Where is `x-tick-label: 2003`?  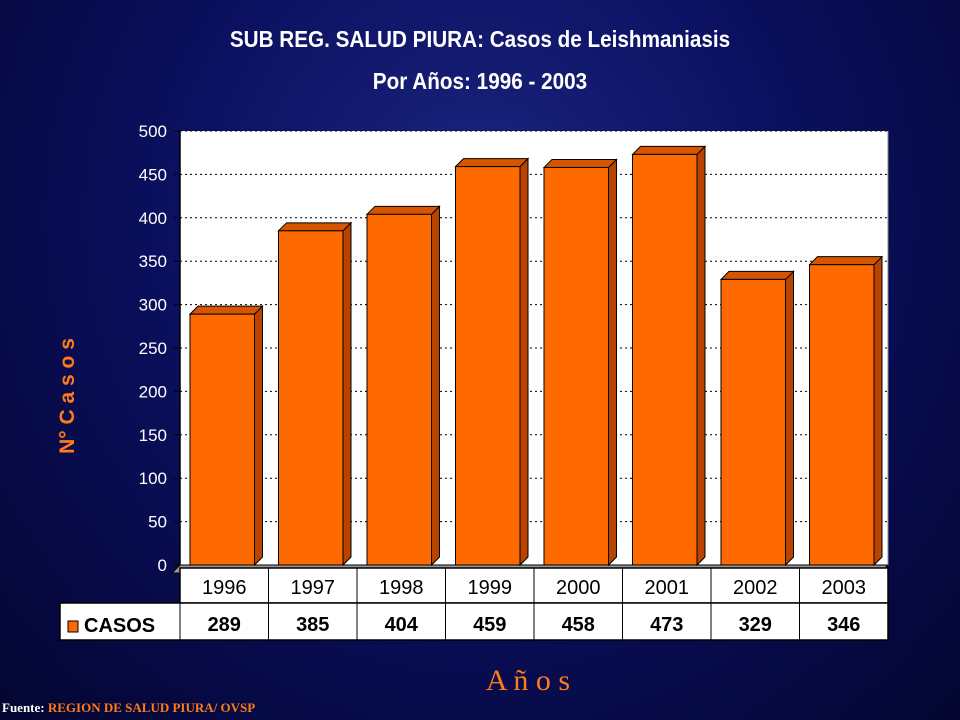
x-tick-label: 2003 is located at coordinates (844, 588).